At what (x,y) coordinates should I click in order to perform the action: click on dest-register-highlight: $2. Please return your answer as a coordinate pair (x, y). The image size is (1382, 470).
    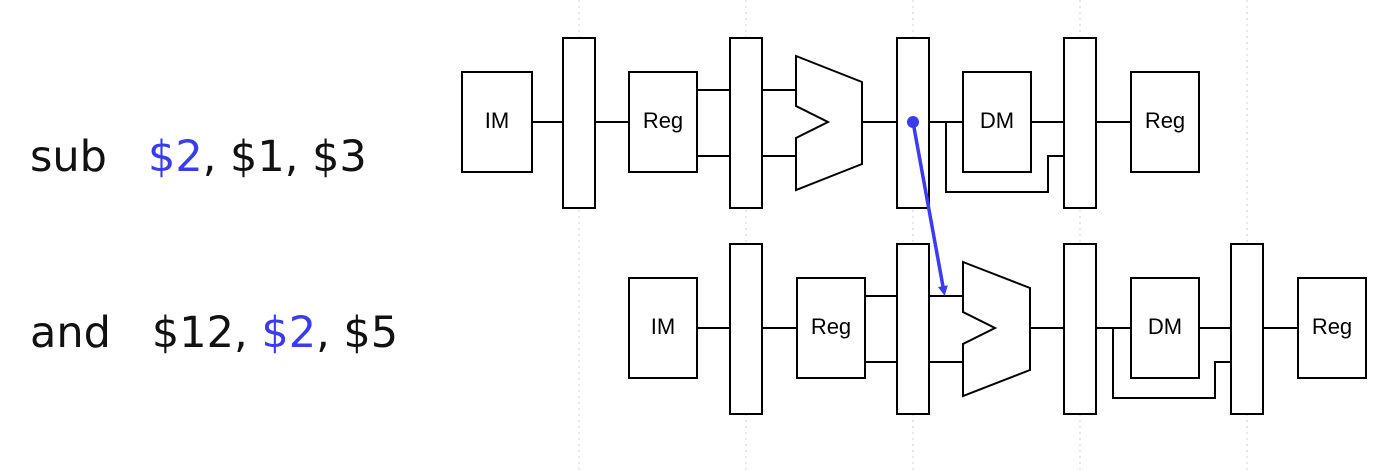
    Looking at the image, I should click on (175, 157).